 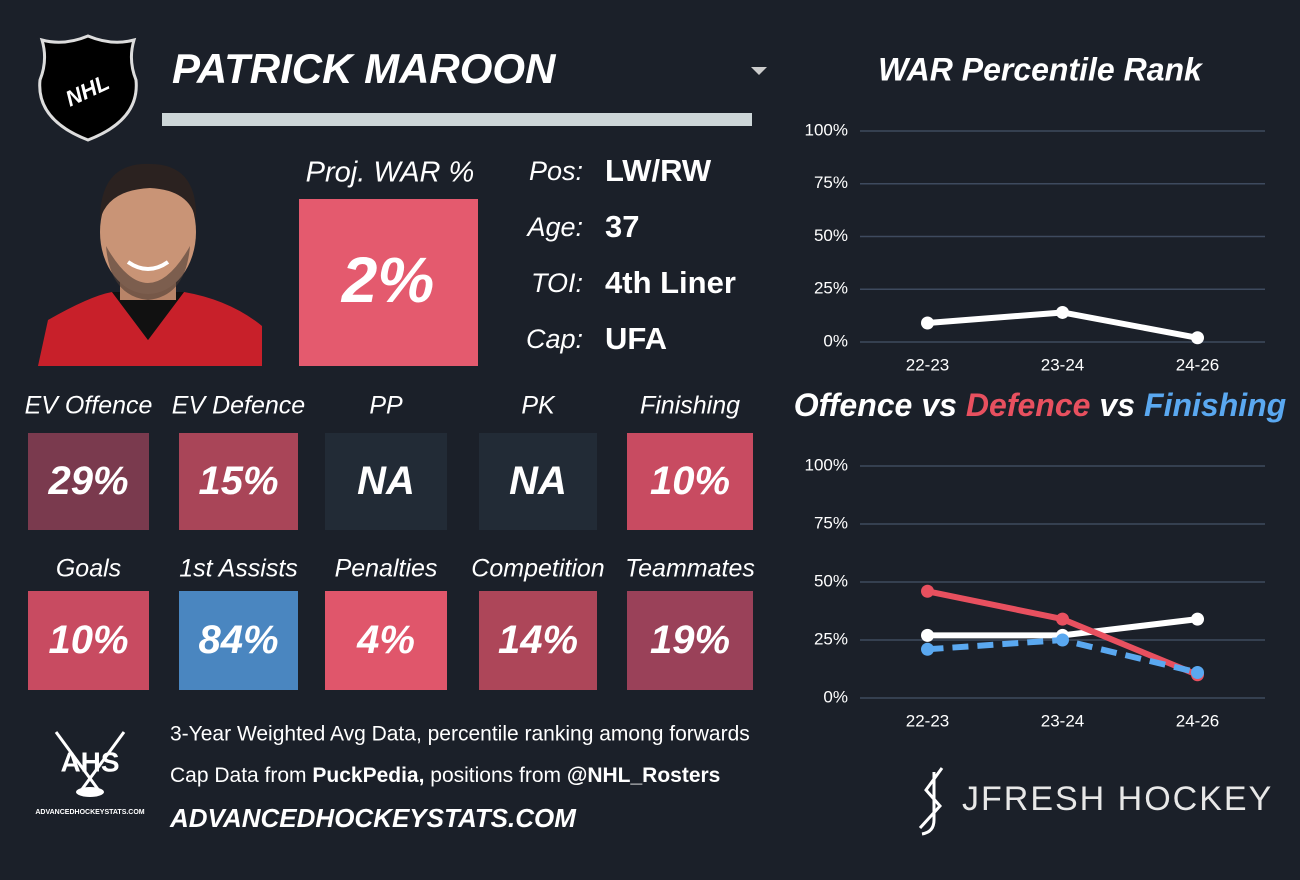 I want to click on tile-label: Penalties, so click(x=386, y=569).